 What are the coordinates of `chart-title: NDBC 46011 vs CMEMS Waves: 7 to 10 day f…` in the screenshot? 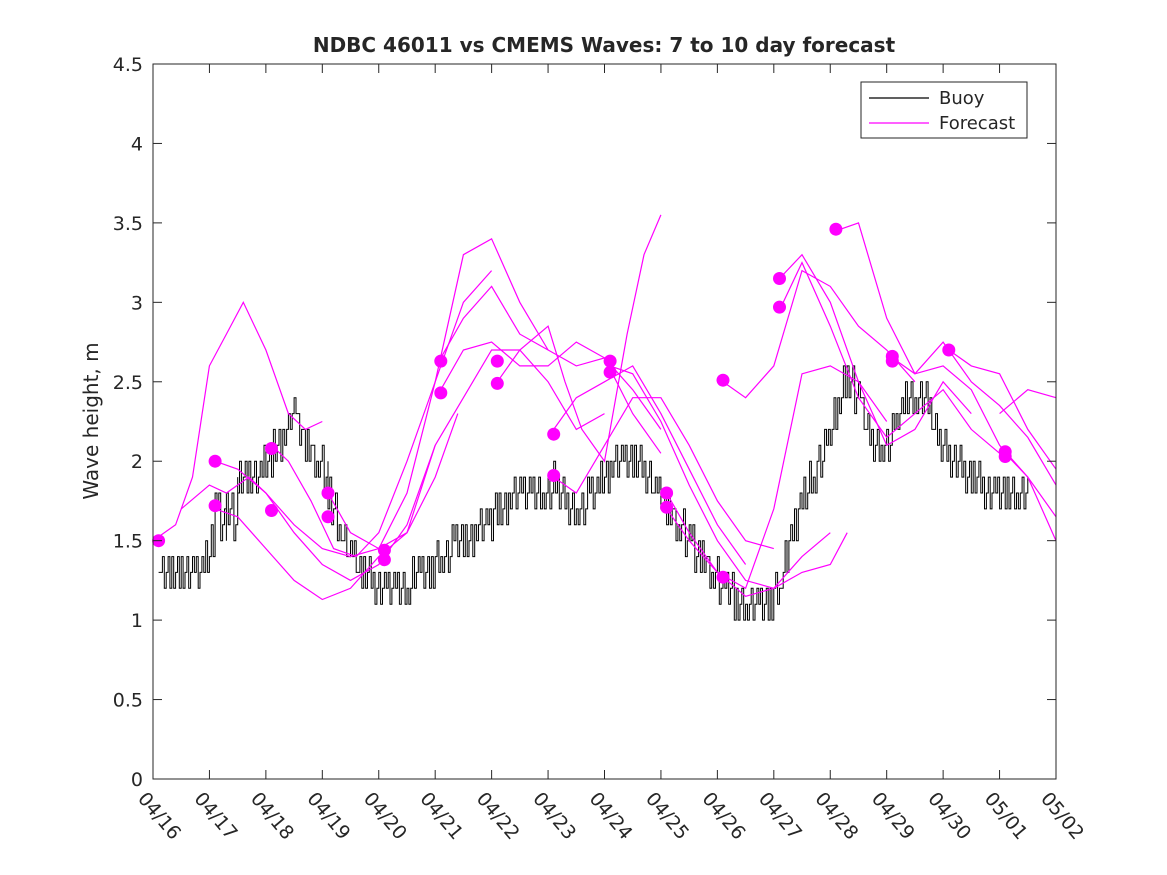 It's located at (604, 45).